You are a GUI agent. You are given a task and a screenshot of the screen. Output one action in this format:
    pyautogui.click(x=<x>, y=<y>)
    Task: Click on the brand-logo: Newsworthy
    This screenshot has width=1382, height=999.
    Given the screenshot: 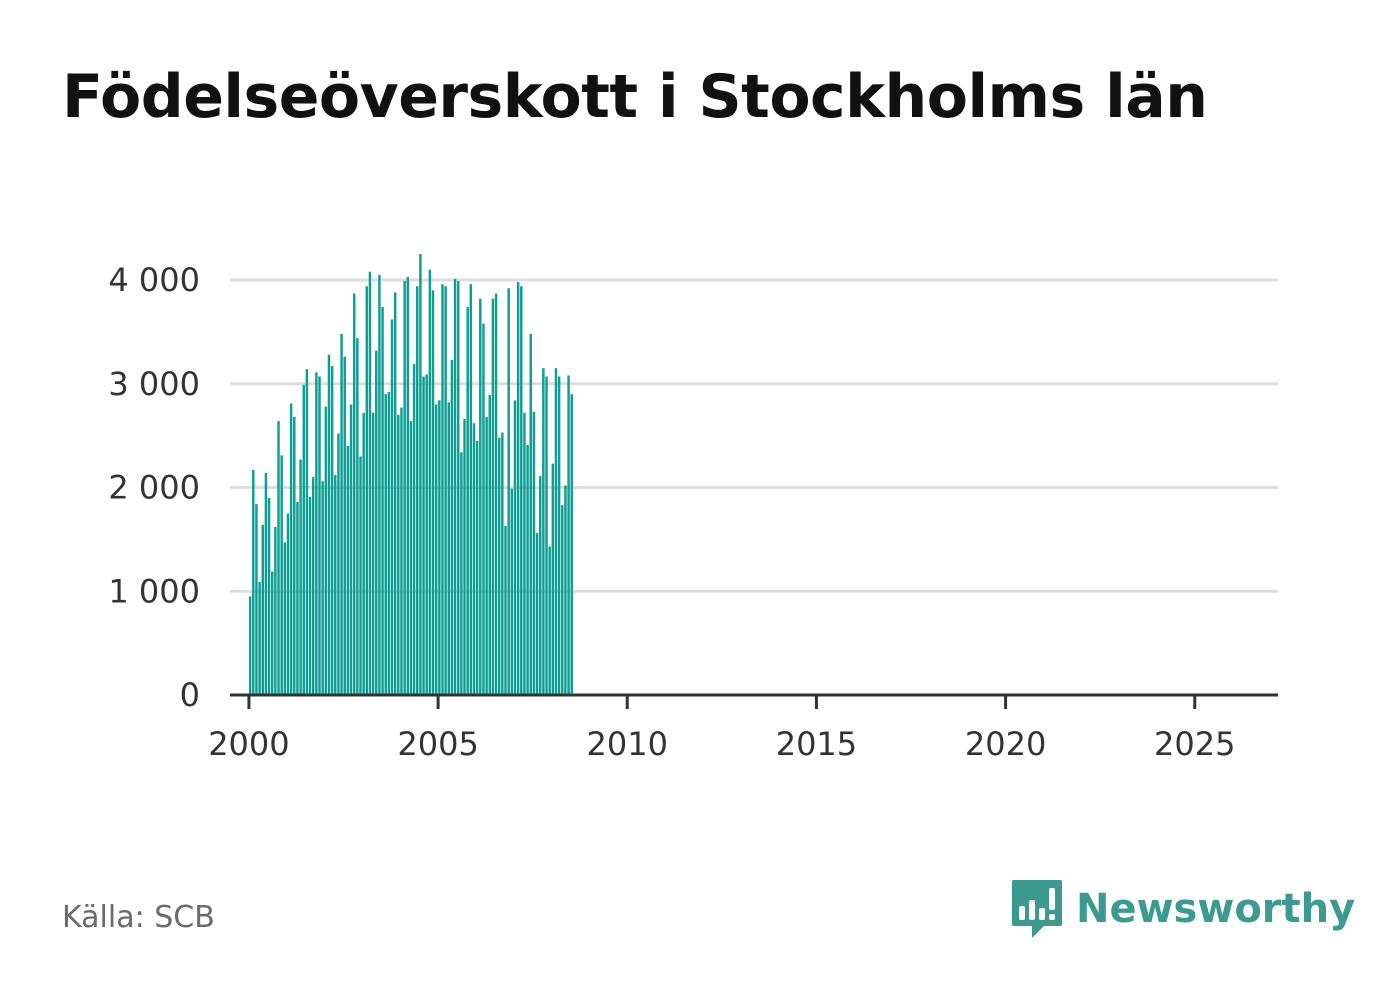 What is the action you would take?
    pyautogui.click(x=1182, y=909)
    